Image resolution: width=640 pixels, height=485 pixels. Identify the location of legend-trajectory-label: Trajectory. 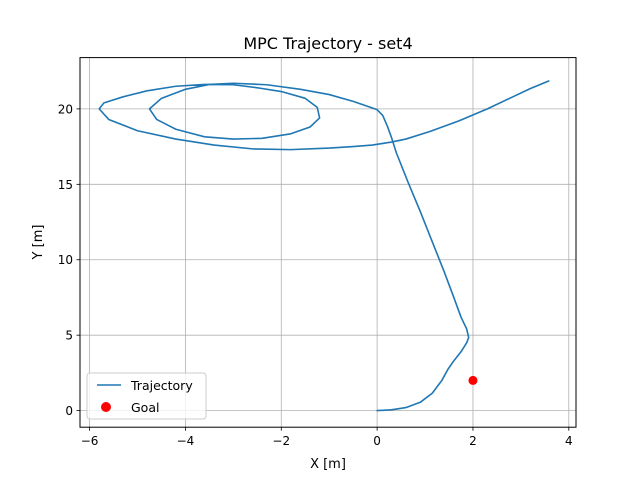
(161, 385).